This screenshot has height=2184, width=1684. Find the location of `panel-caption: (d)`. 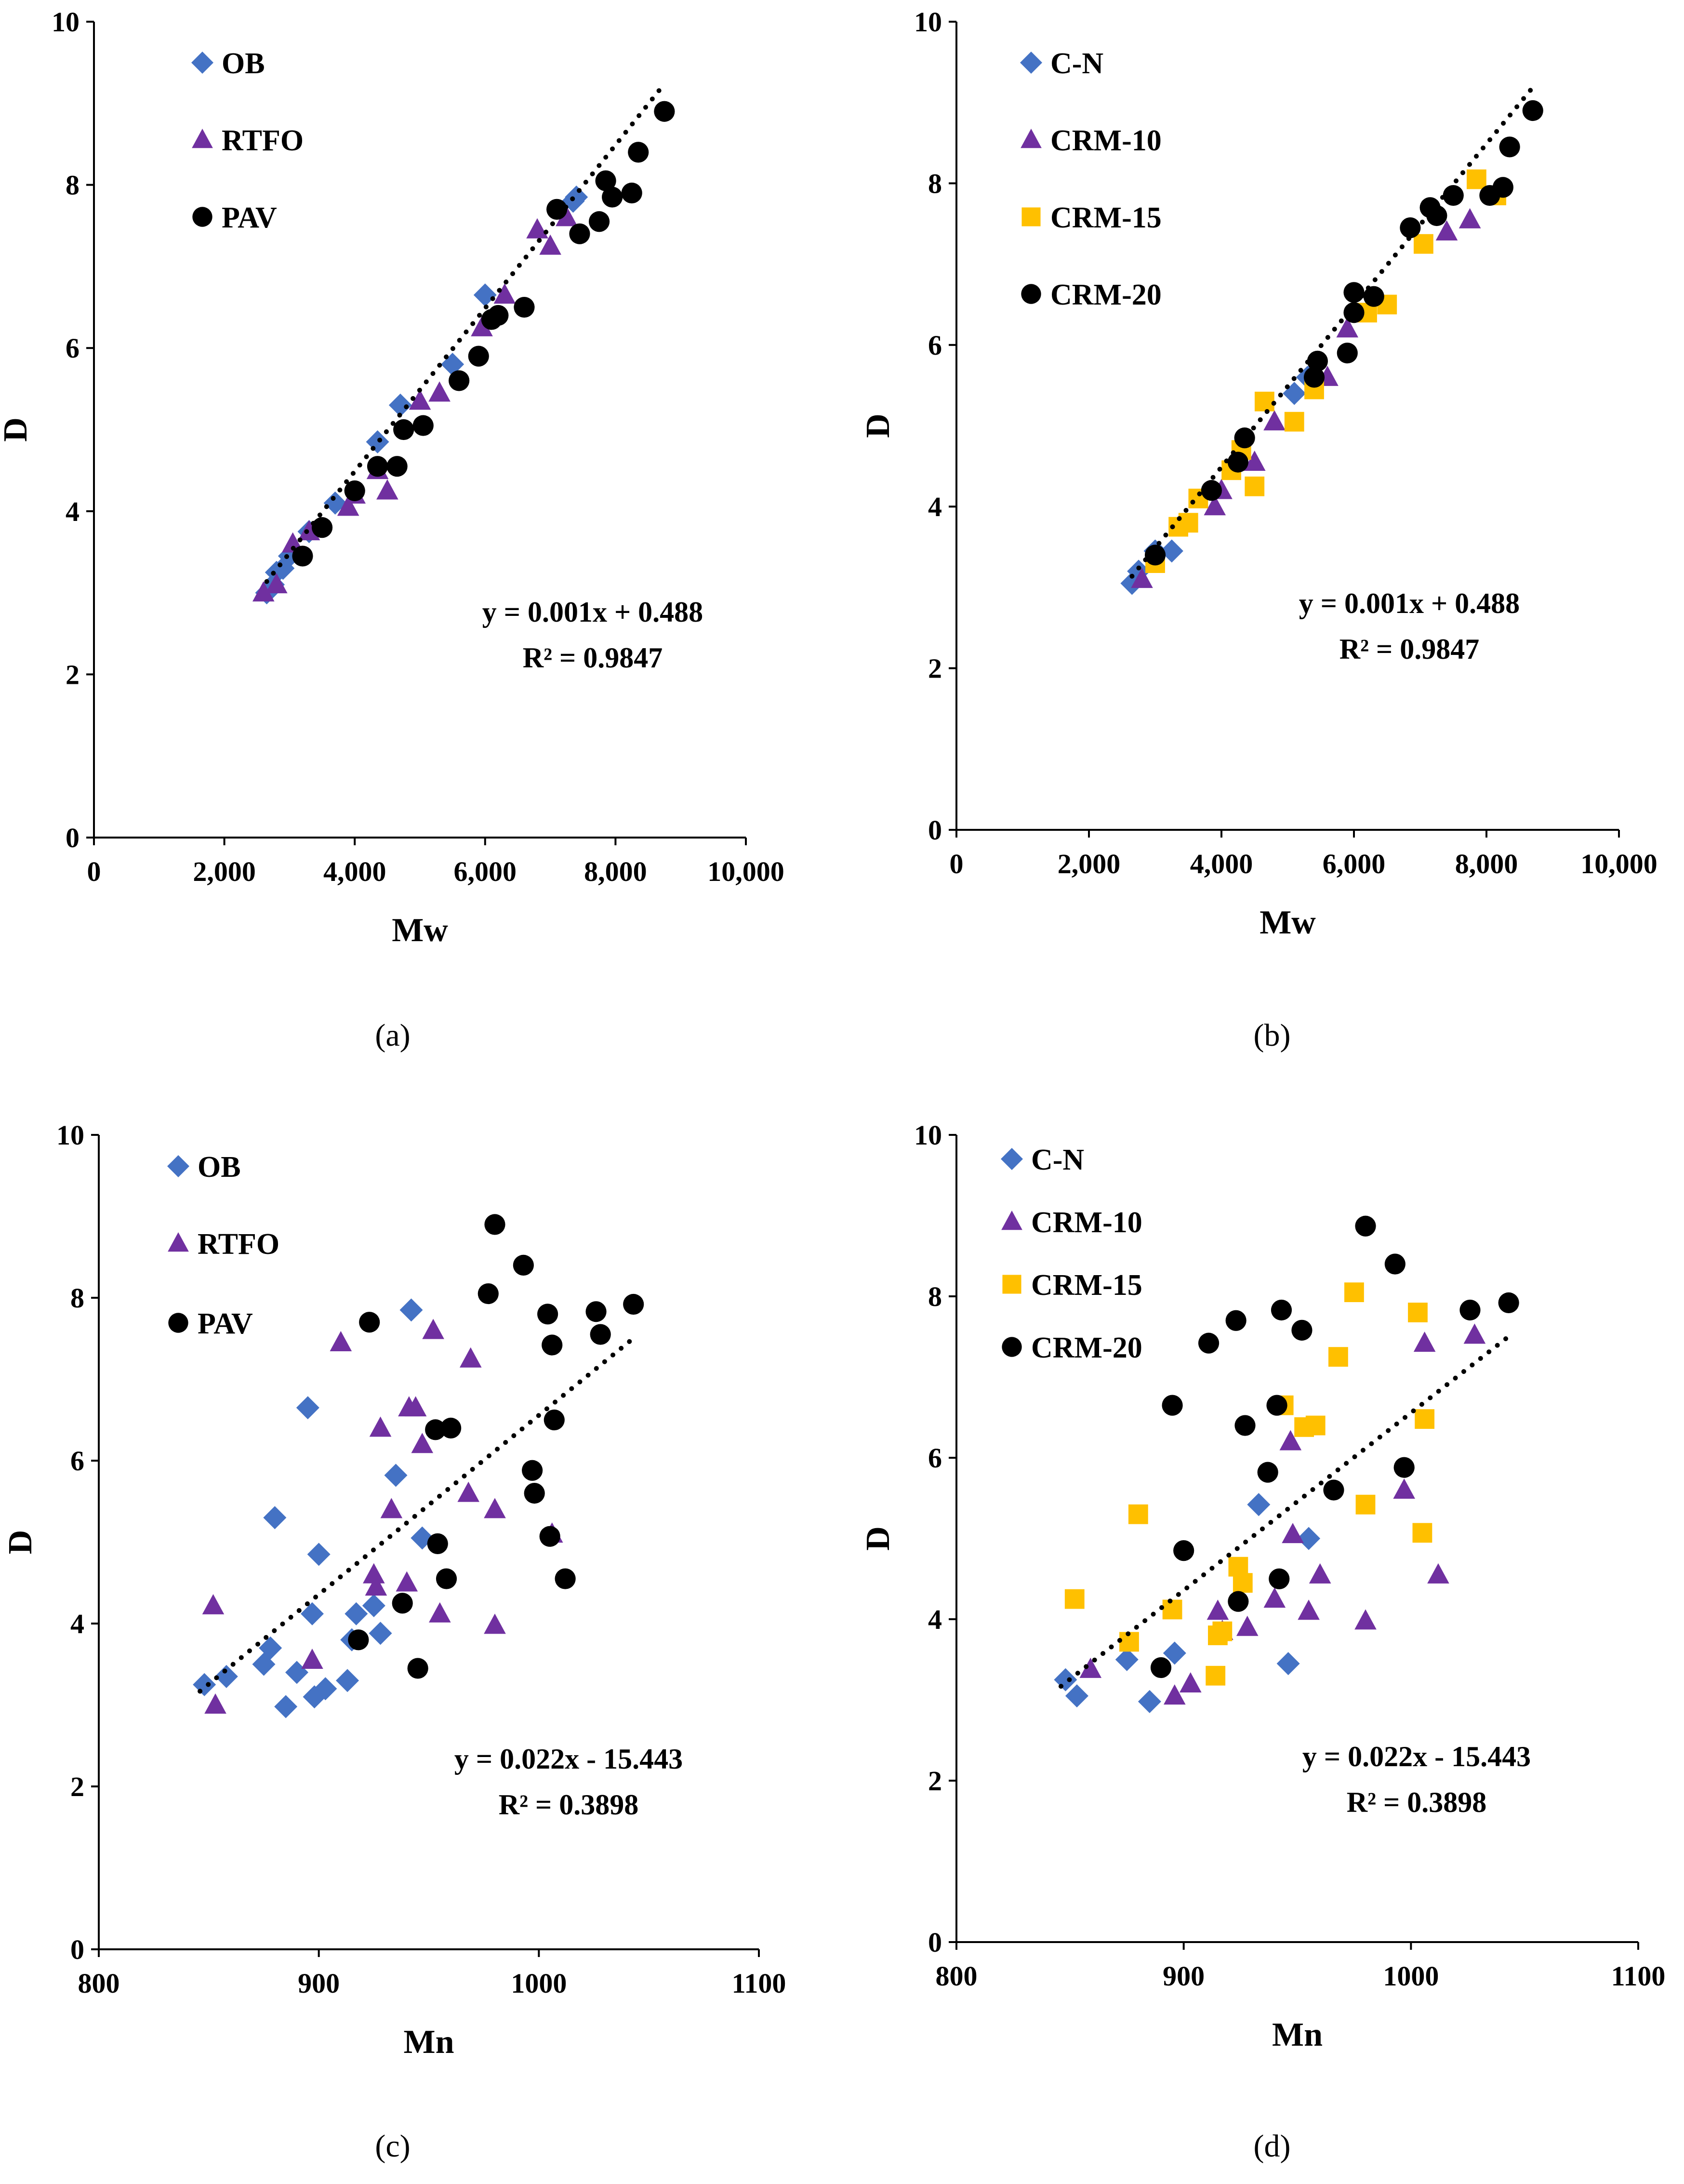

panel-caption: (d) is located at coordinates (1272, 2146).